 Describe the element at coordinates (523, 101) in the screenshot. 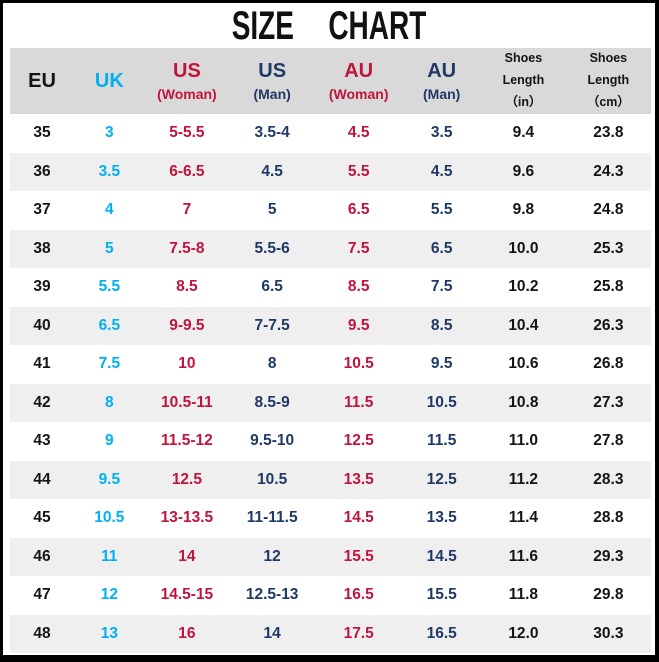

I see `col-header-line: （in）` at that location.